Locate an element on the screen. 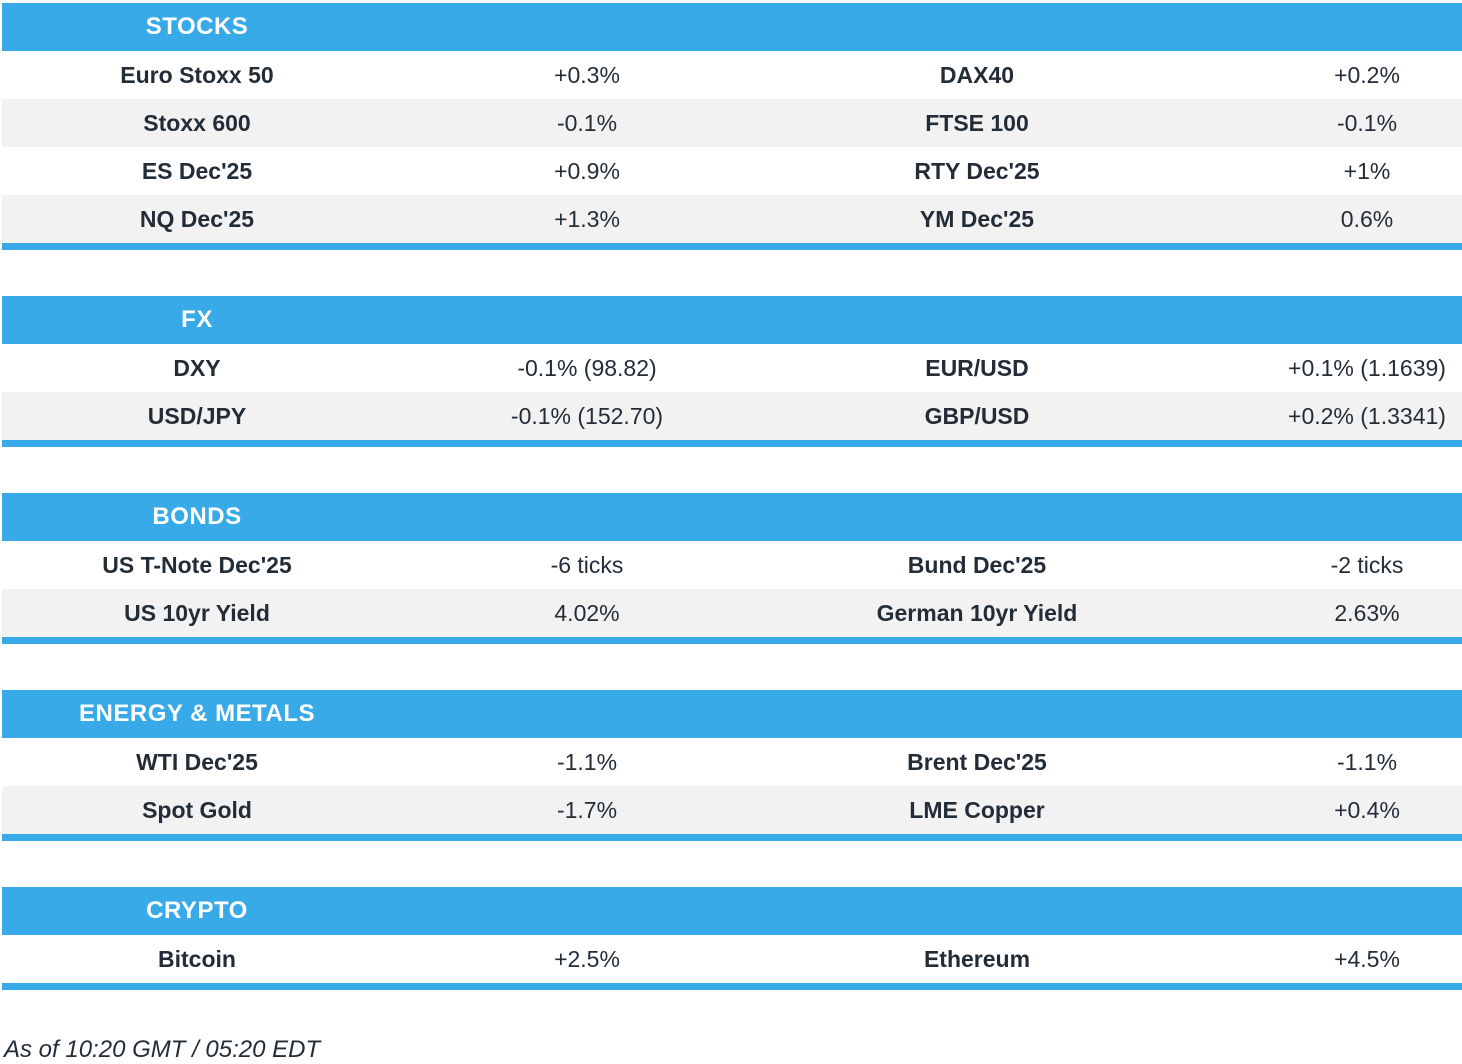  instrument-change: +0.2% (1.3341) is located at coordinates (1367, 416).